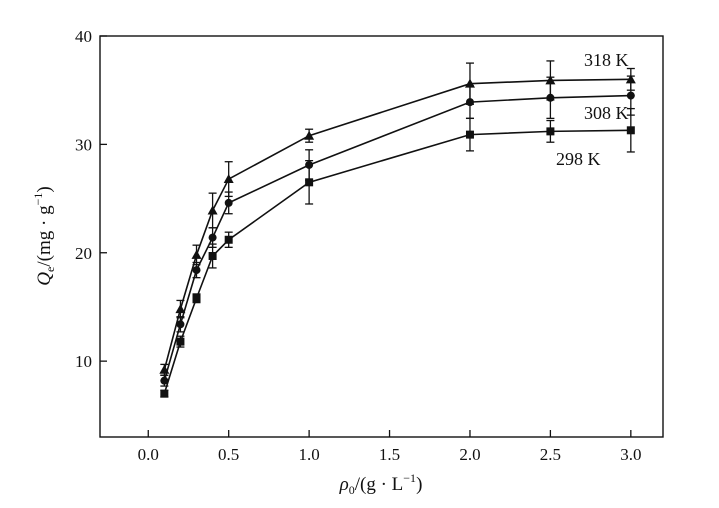 The height and width of the screenshot is (508, 719). Describe the element at coordinates (83, 253) in the screenshot. I see `y-tick-label: 20` at that location.